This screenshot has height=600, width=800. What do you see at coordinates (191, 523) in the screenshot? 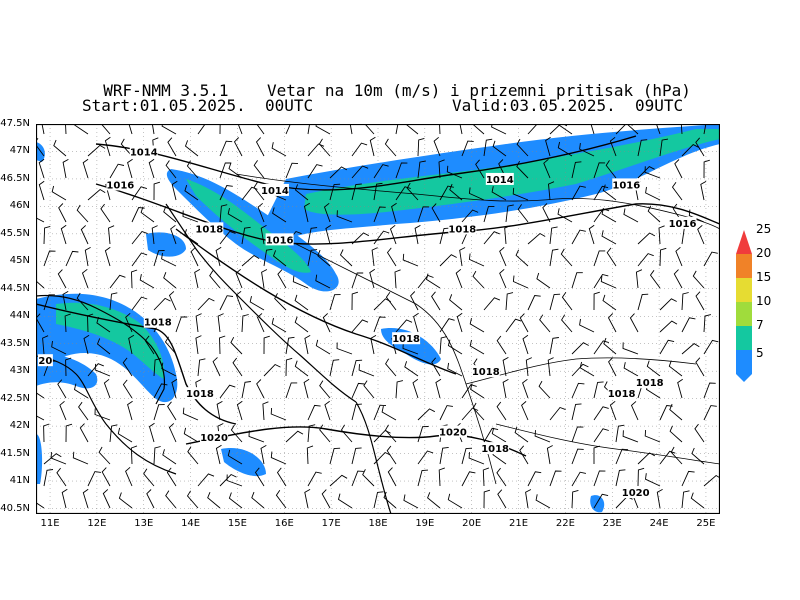
I see `lon-tick-label: 14E` at bounding box center [191, 523].